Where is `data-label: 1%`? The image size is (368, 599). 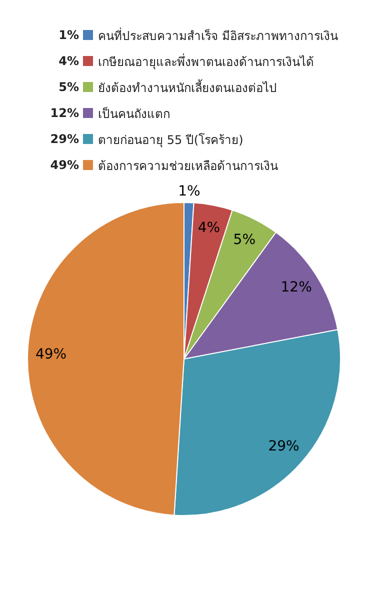 data-label: 1% is located at coordinates (189, 191).